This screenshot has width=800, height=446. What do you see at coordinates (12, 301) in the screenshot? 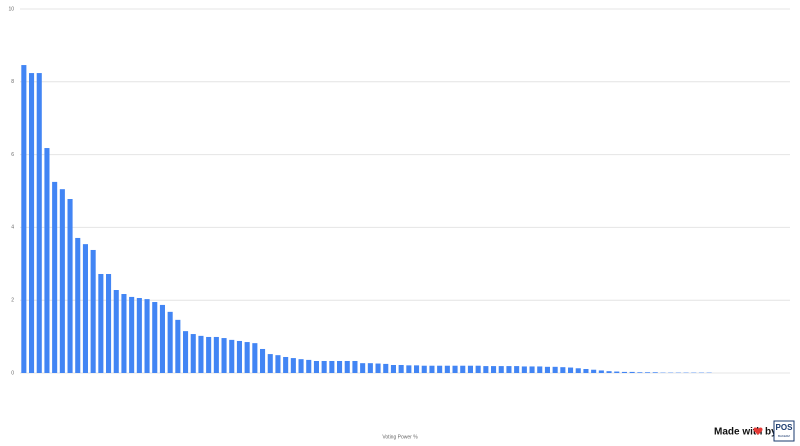
I see `y-tick-label: 2` at bounding box center [12, 301].